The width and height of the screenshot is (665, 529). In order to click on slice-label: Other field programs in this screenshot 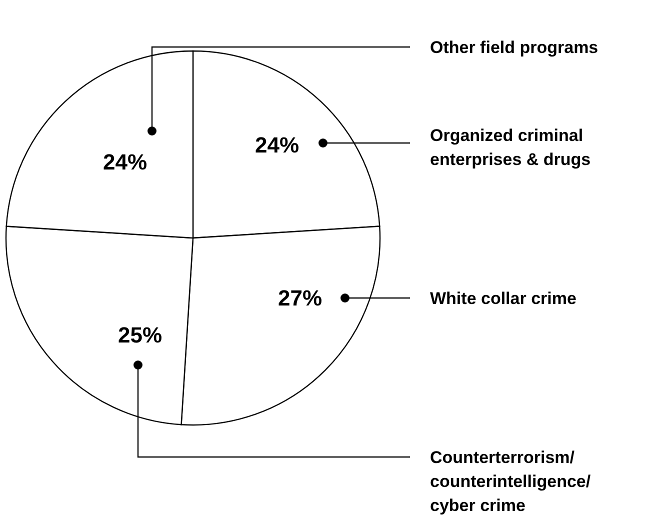, I will do `click(514, 47)`.